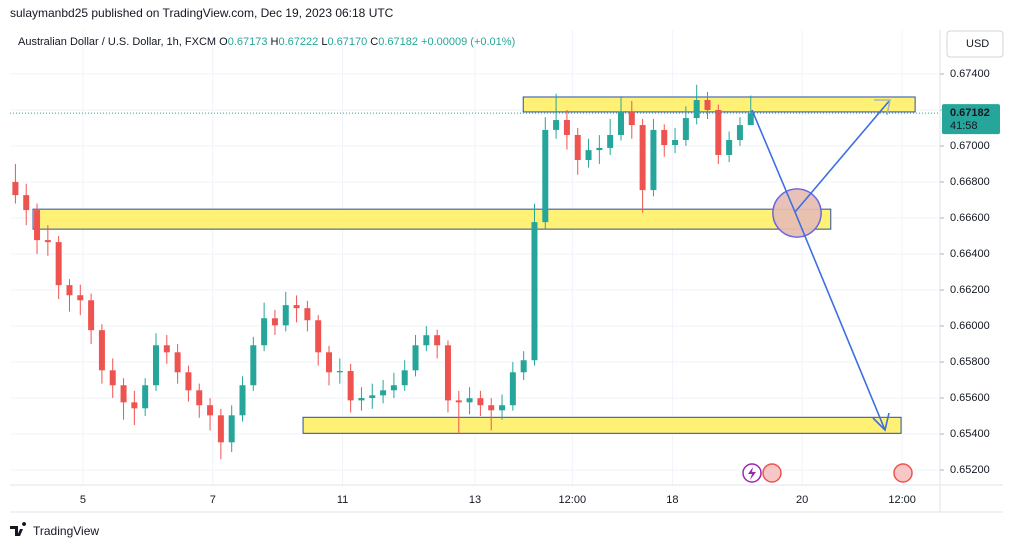 Image resolution: width=1013 pixels, height=549 pixels. Describe the element at coordinates (970, 470) in the screenshot. I see `y-tick-label: 0.65200` at that location.